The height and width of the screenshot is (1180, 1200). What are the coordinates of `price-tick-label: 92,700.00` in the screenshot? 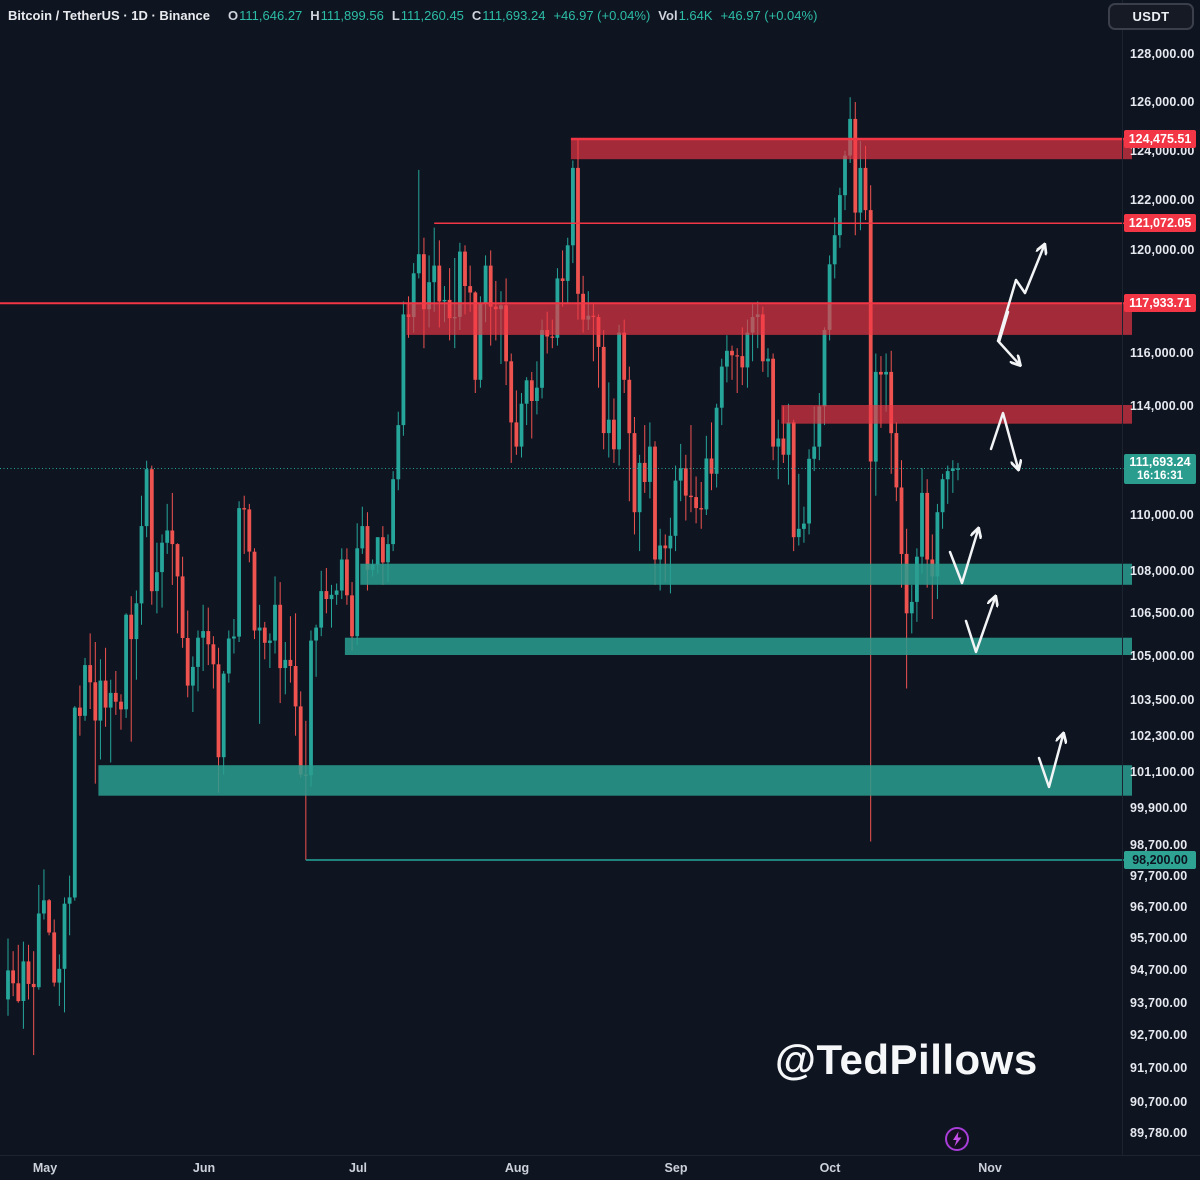 It's located at (1159, 1035).